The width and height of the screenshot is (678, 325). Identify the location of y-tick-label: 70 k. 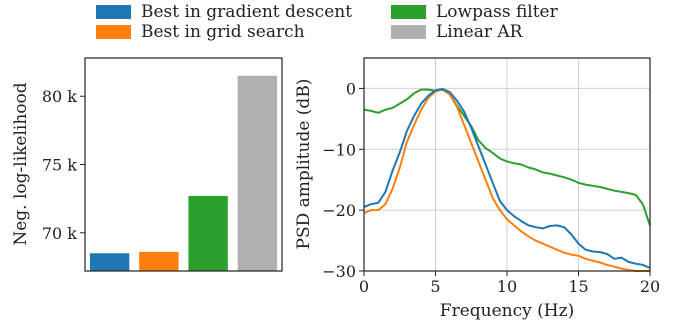
(59, 233).